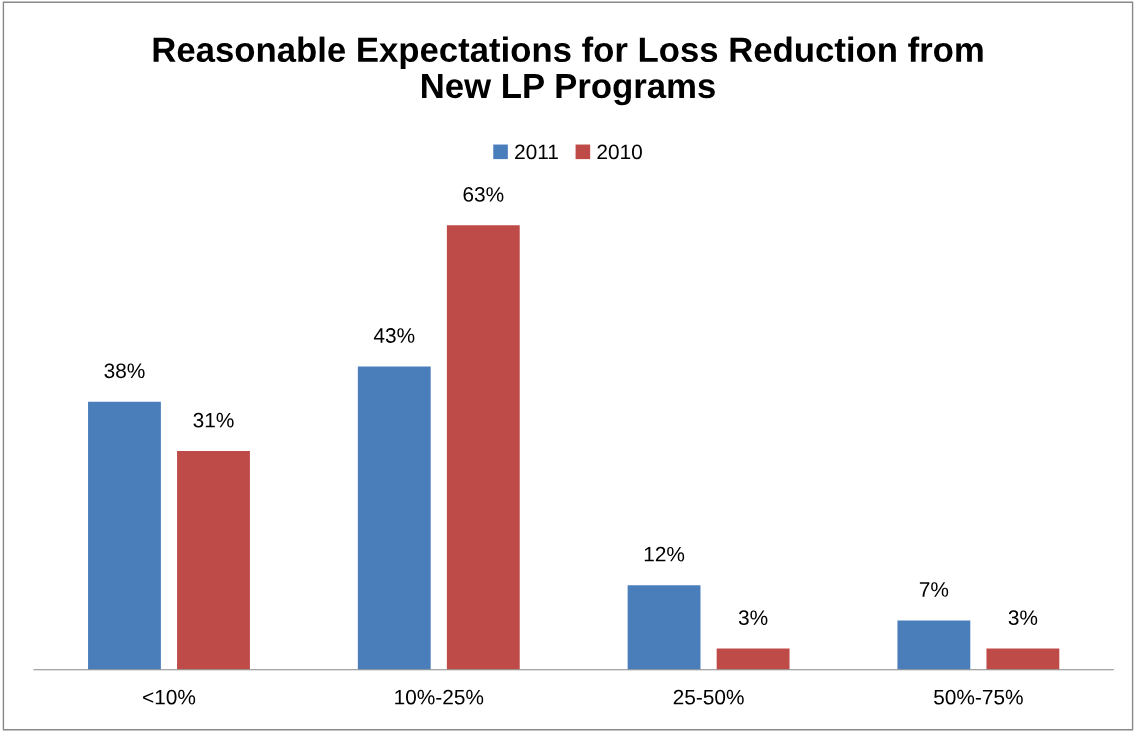  What do you see at coordinates (213, 420) in the screenshot?
I see `data-label: 31%` at bounding box center [213, 420].